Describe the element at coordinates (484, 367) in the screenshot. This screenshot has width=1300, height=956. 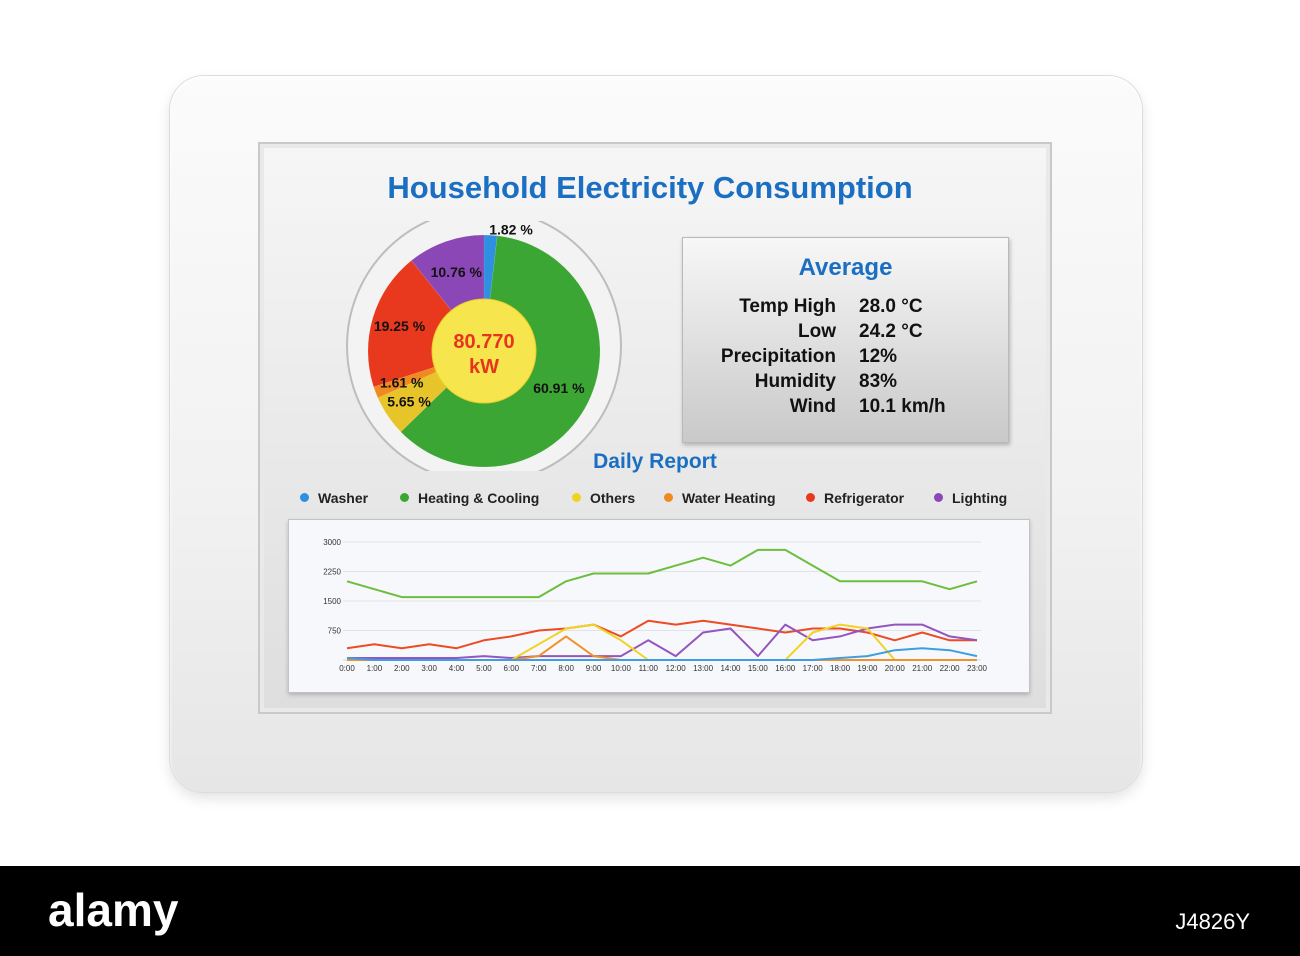
I see `pie-center-unit: kW` at that location.